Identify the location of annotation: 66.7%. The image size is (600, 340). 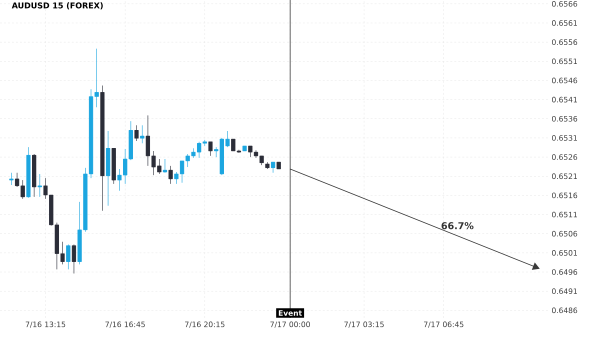
(458, 226).